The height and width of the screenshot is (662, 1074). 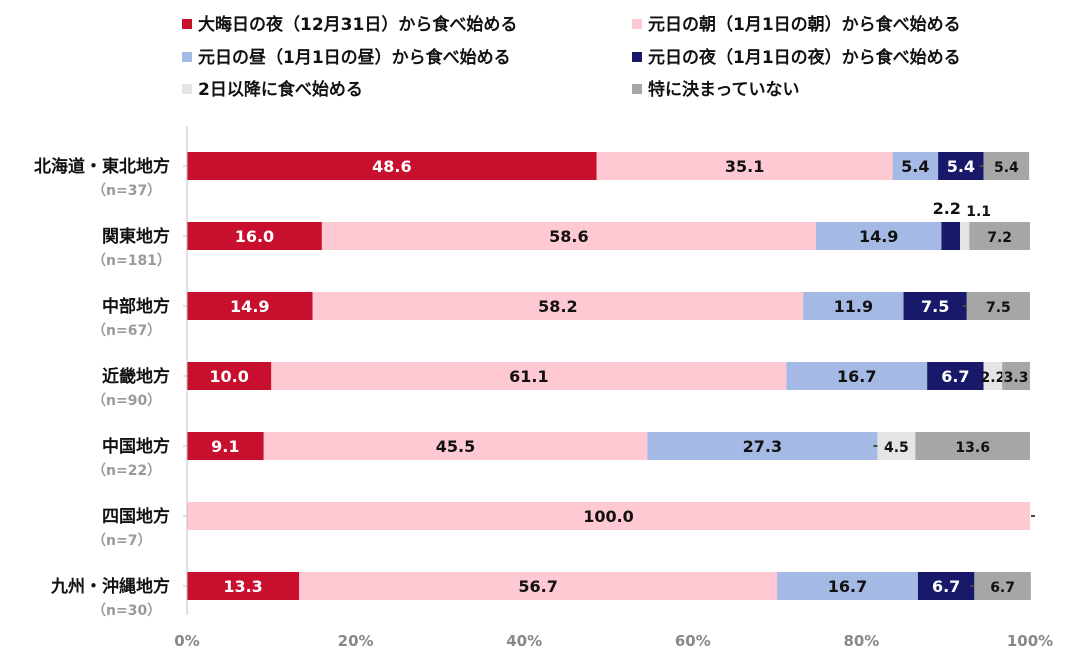 I want to click on x-tick-label: 60%, so click(x=693, y=641).